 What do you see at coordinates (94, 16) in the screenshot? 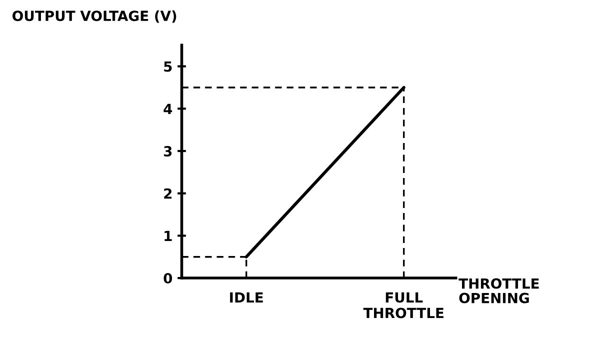
I see `y-axis-title: OUTPUT VOLTAGE (V)` at bounding box center [94, 16].